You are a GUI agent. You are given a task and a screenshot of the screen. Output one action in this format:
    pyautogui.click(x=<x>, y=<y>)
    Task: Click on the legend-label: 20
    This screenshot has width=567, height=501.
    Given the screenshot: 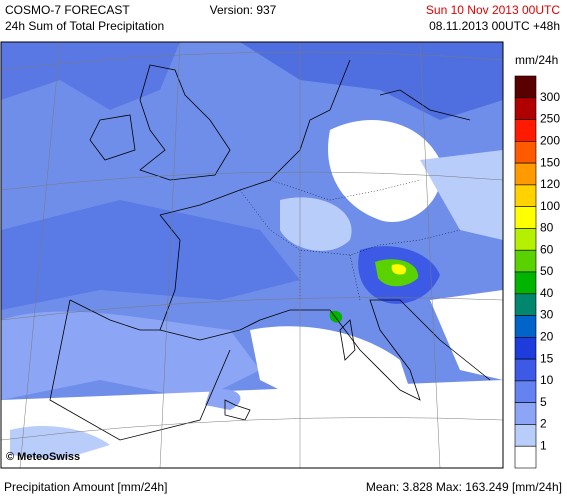 What is the action you would take?
    pyautogui.click(x=547, y=337)
    